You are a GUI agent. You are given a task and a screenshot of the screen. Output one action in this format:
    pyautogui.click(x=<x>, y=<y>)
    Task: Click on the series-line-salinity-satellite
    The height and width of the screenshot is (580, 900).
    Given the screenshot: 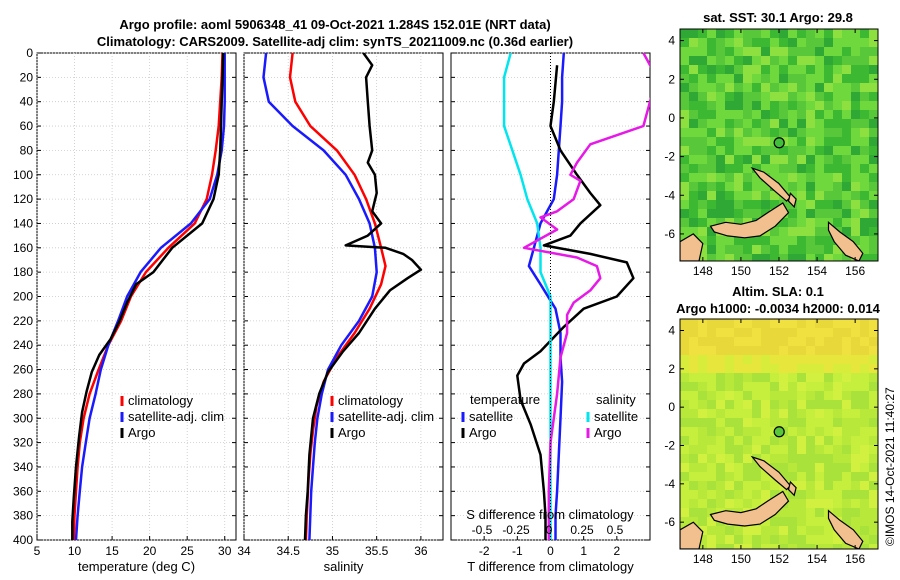 What is the action you would take?
    pyautogui.click(x=527, y=296)
    